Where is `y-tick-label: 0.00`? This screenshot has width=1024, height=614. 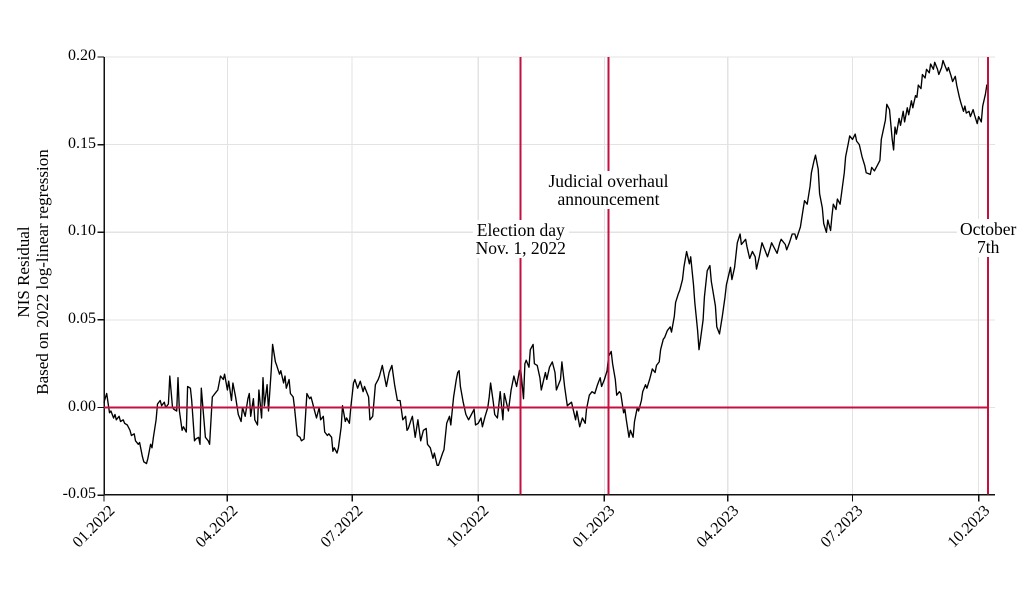 y-tick-label: 0.00 is located at coordinates (82, 406).